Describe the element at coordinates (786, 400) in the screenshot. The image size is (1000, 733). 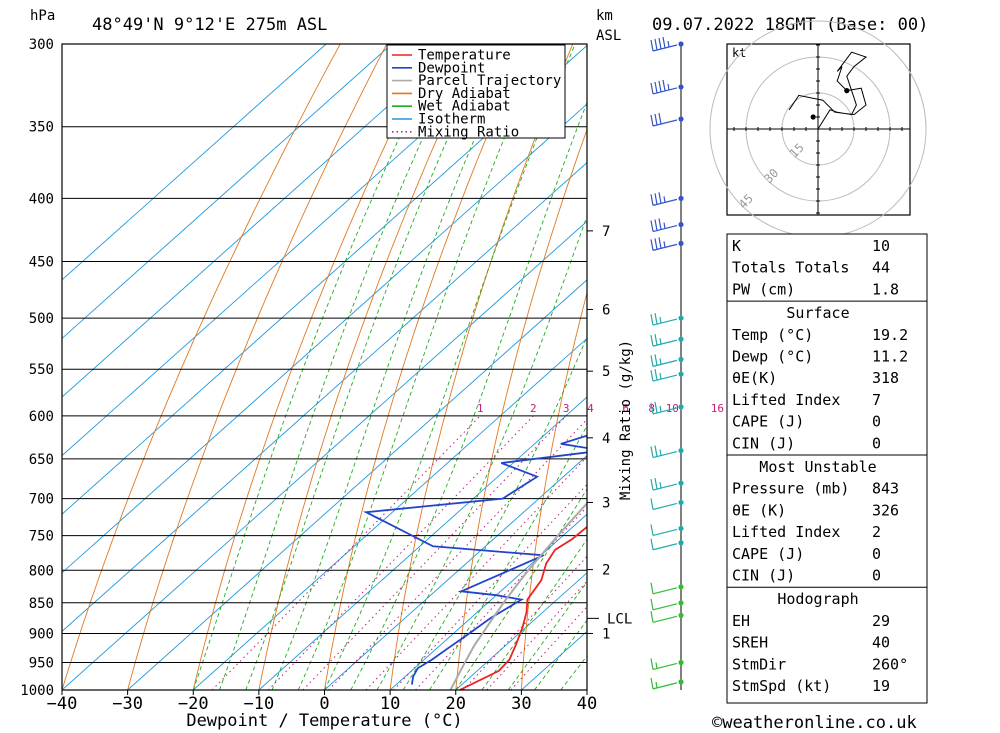
I see `index-label: Lifted Index` at that location.